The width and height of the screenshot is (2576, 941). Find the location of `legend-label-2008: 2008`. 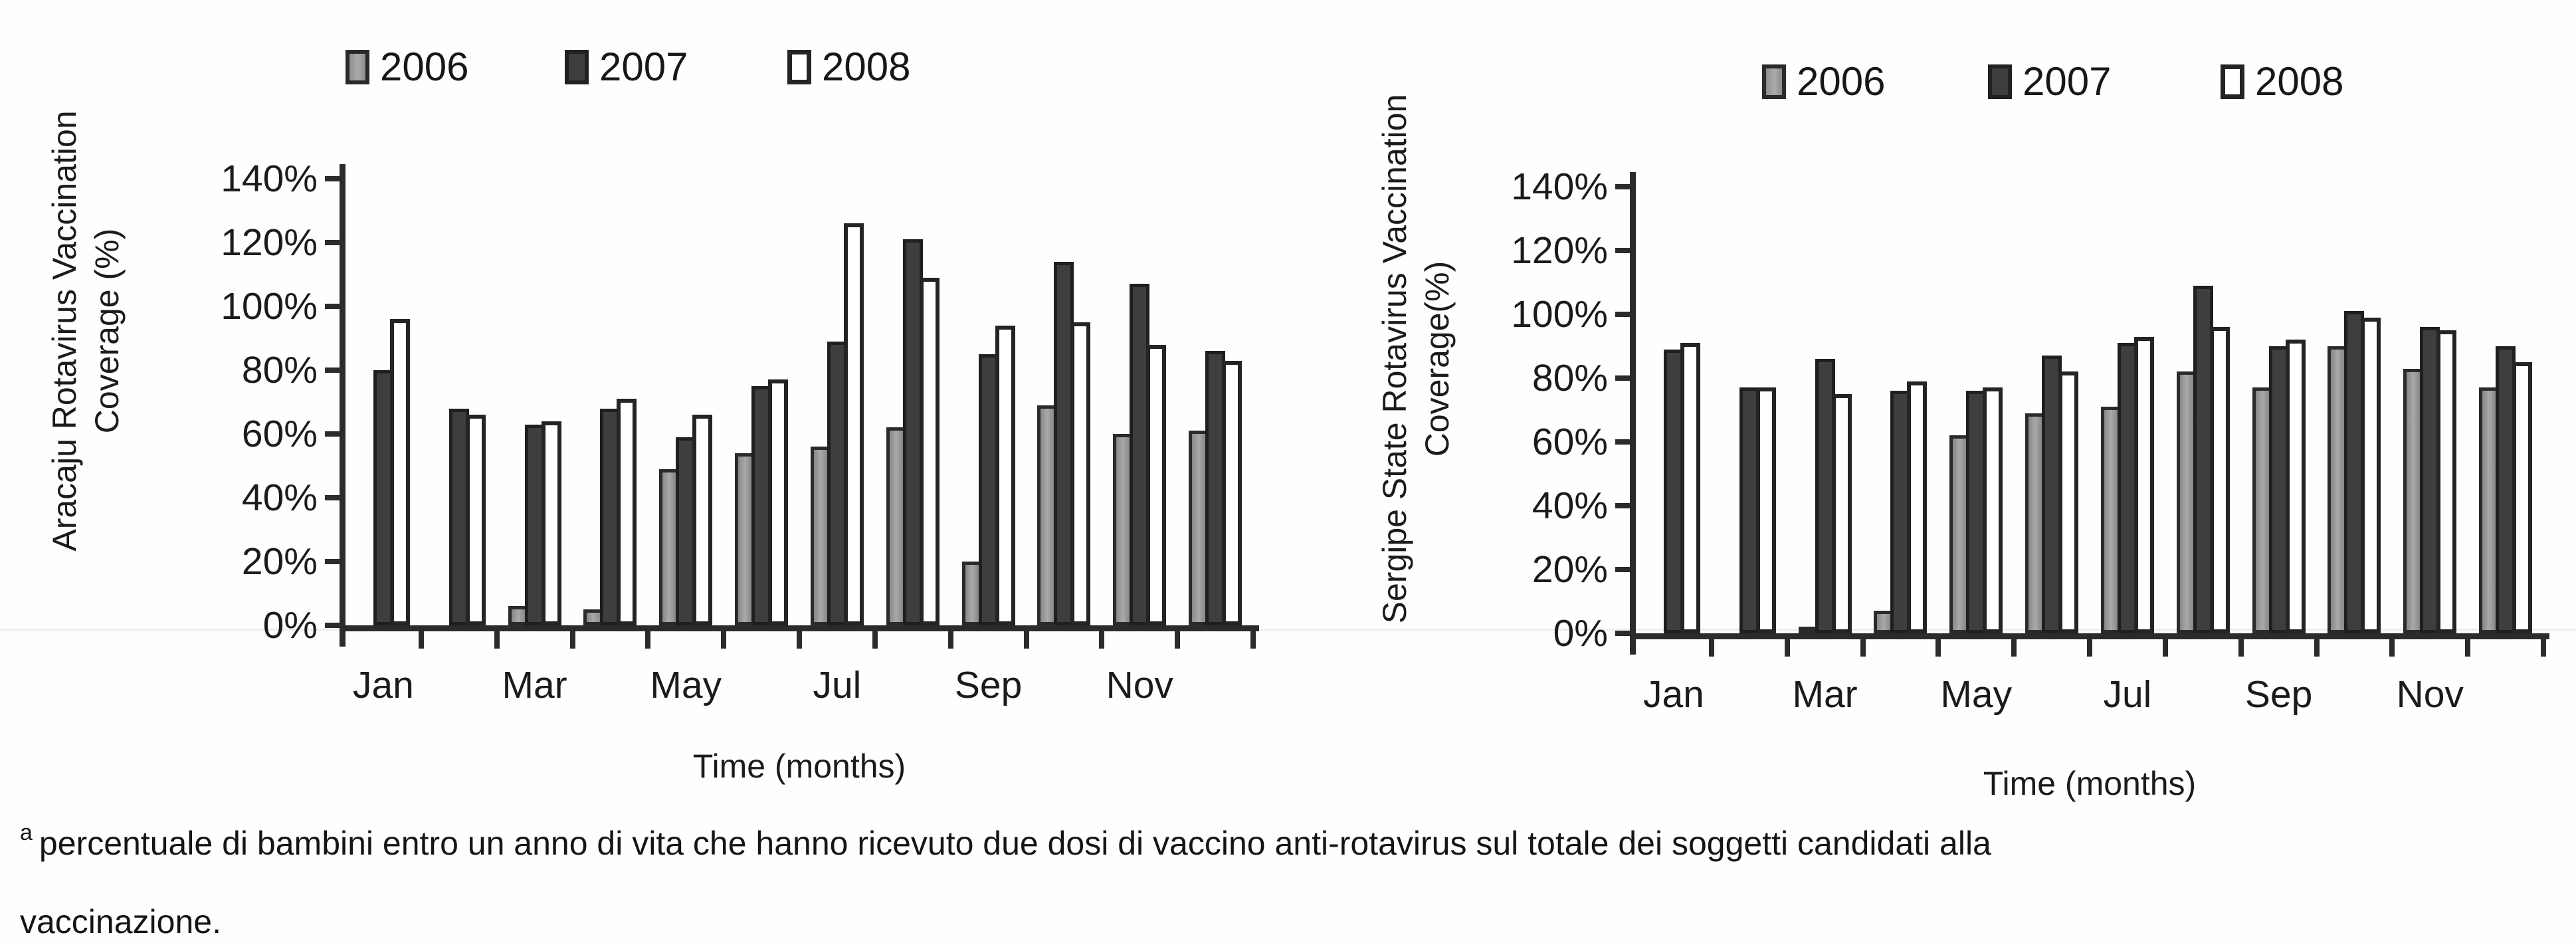

legend-label-2008: 2008 is located at coordinates (867, 67).